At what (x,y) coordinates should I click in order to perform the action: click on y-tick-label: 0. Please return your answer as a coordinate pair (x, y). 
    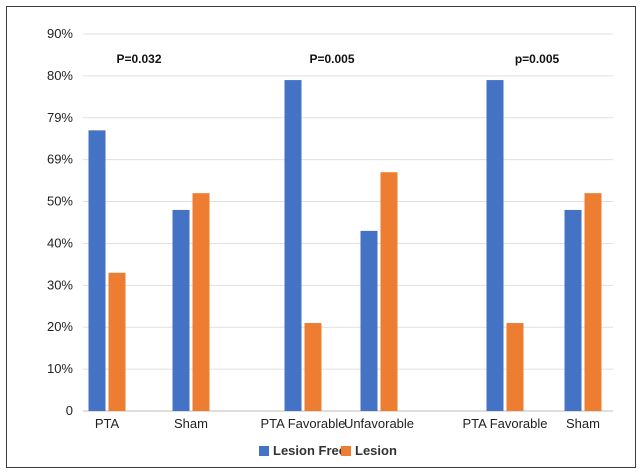
    Looking at the image, I should click on (69, 410).